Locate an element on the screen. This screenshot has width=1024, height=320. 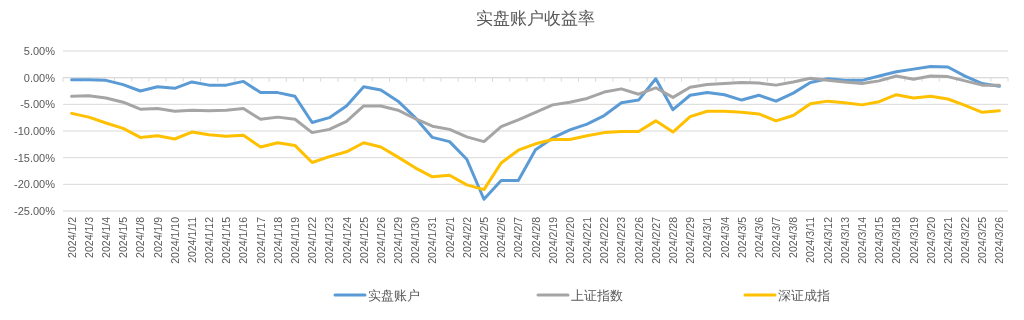
x-tick-label: 2024/2/23 is located at coordinates (621, 240).